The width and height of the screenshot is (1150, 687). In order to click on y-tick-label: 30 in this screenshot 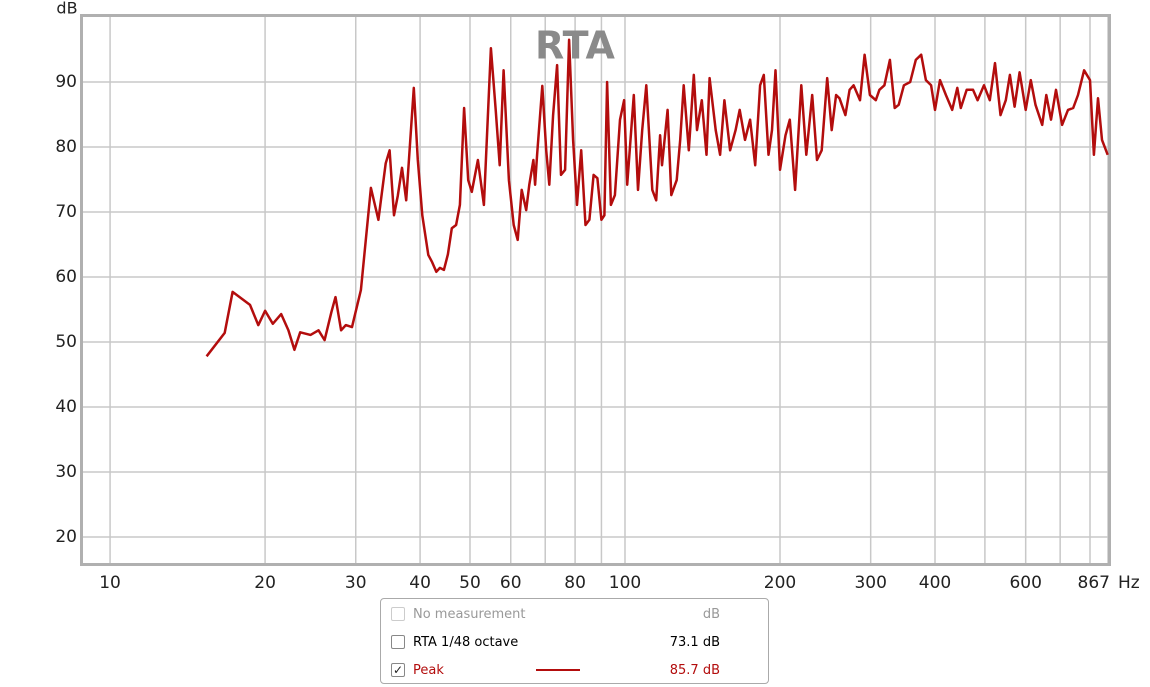, I will do `click(66, 472)`.